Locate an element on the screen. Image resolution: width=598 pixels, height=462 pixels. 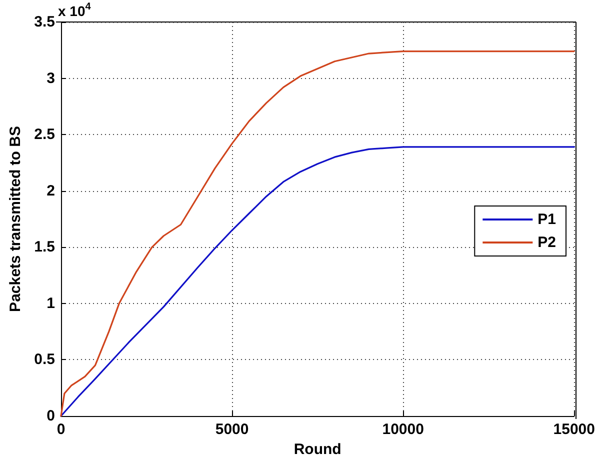
y-tick-label: 1.5 is located at coordinates (44, 247).